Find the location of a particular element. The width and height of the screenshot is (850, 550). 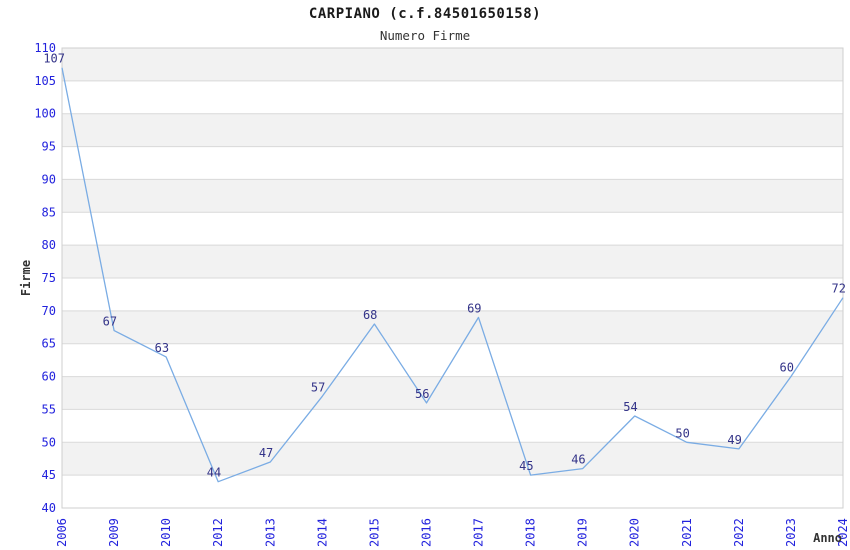

data-label: 72 is located at coordinates (839, 289).